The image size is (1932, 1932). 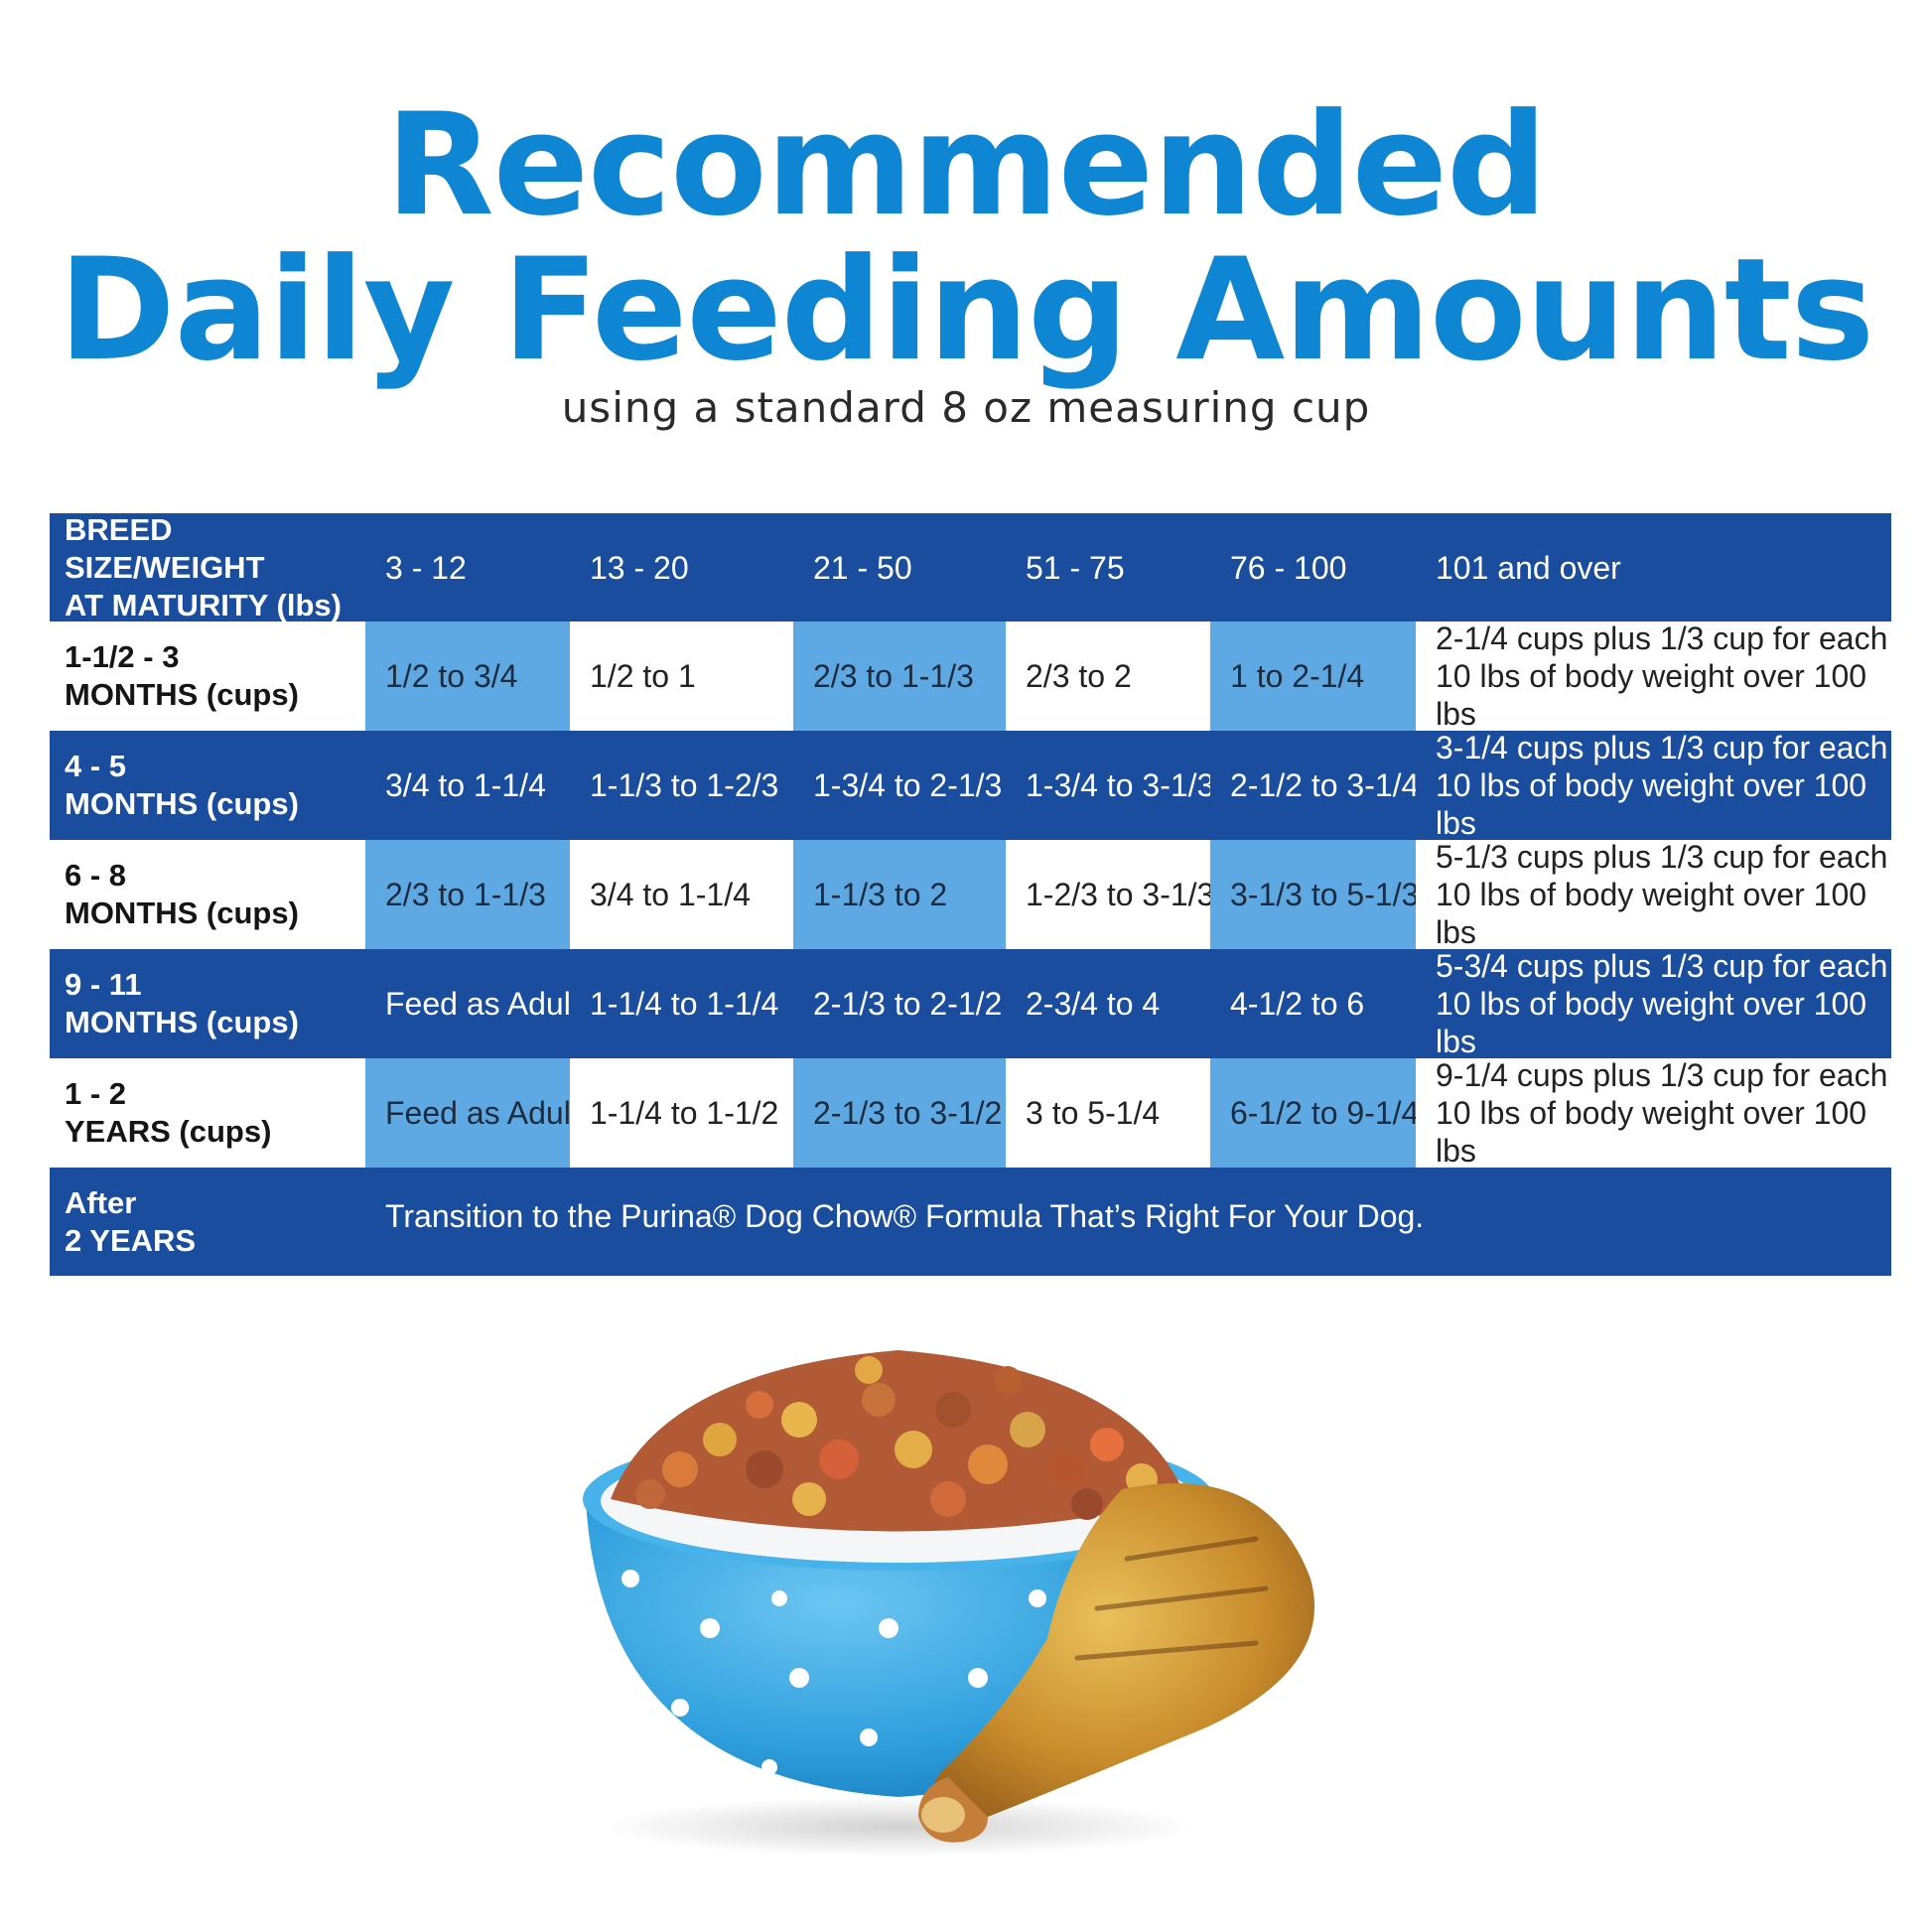 What do you see at coordinates (966, 310) in the screenshot?
I see `page-title-line2: Daily Feeding Amounts` at bounding box center [966, 310].